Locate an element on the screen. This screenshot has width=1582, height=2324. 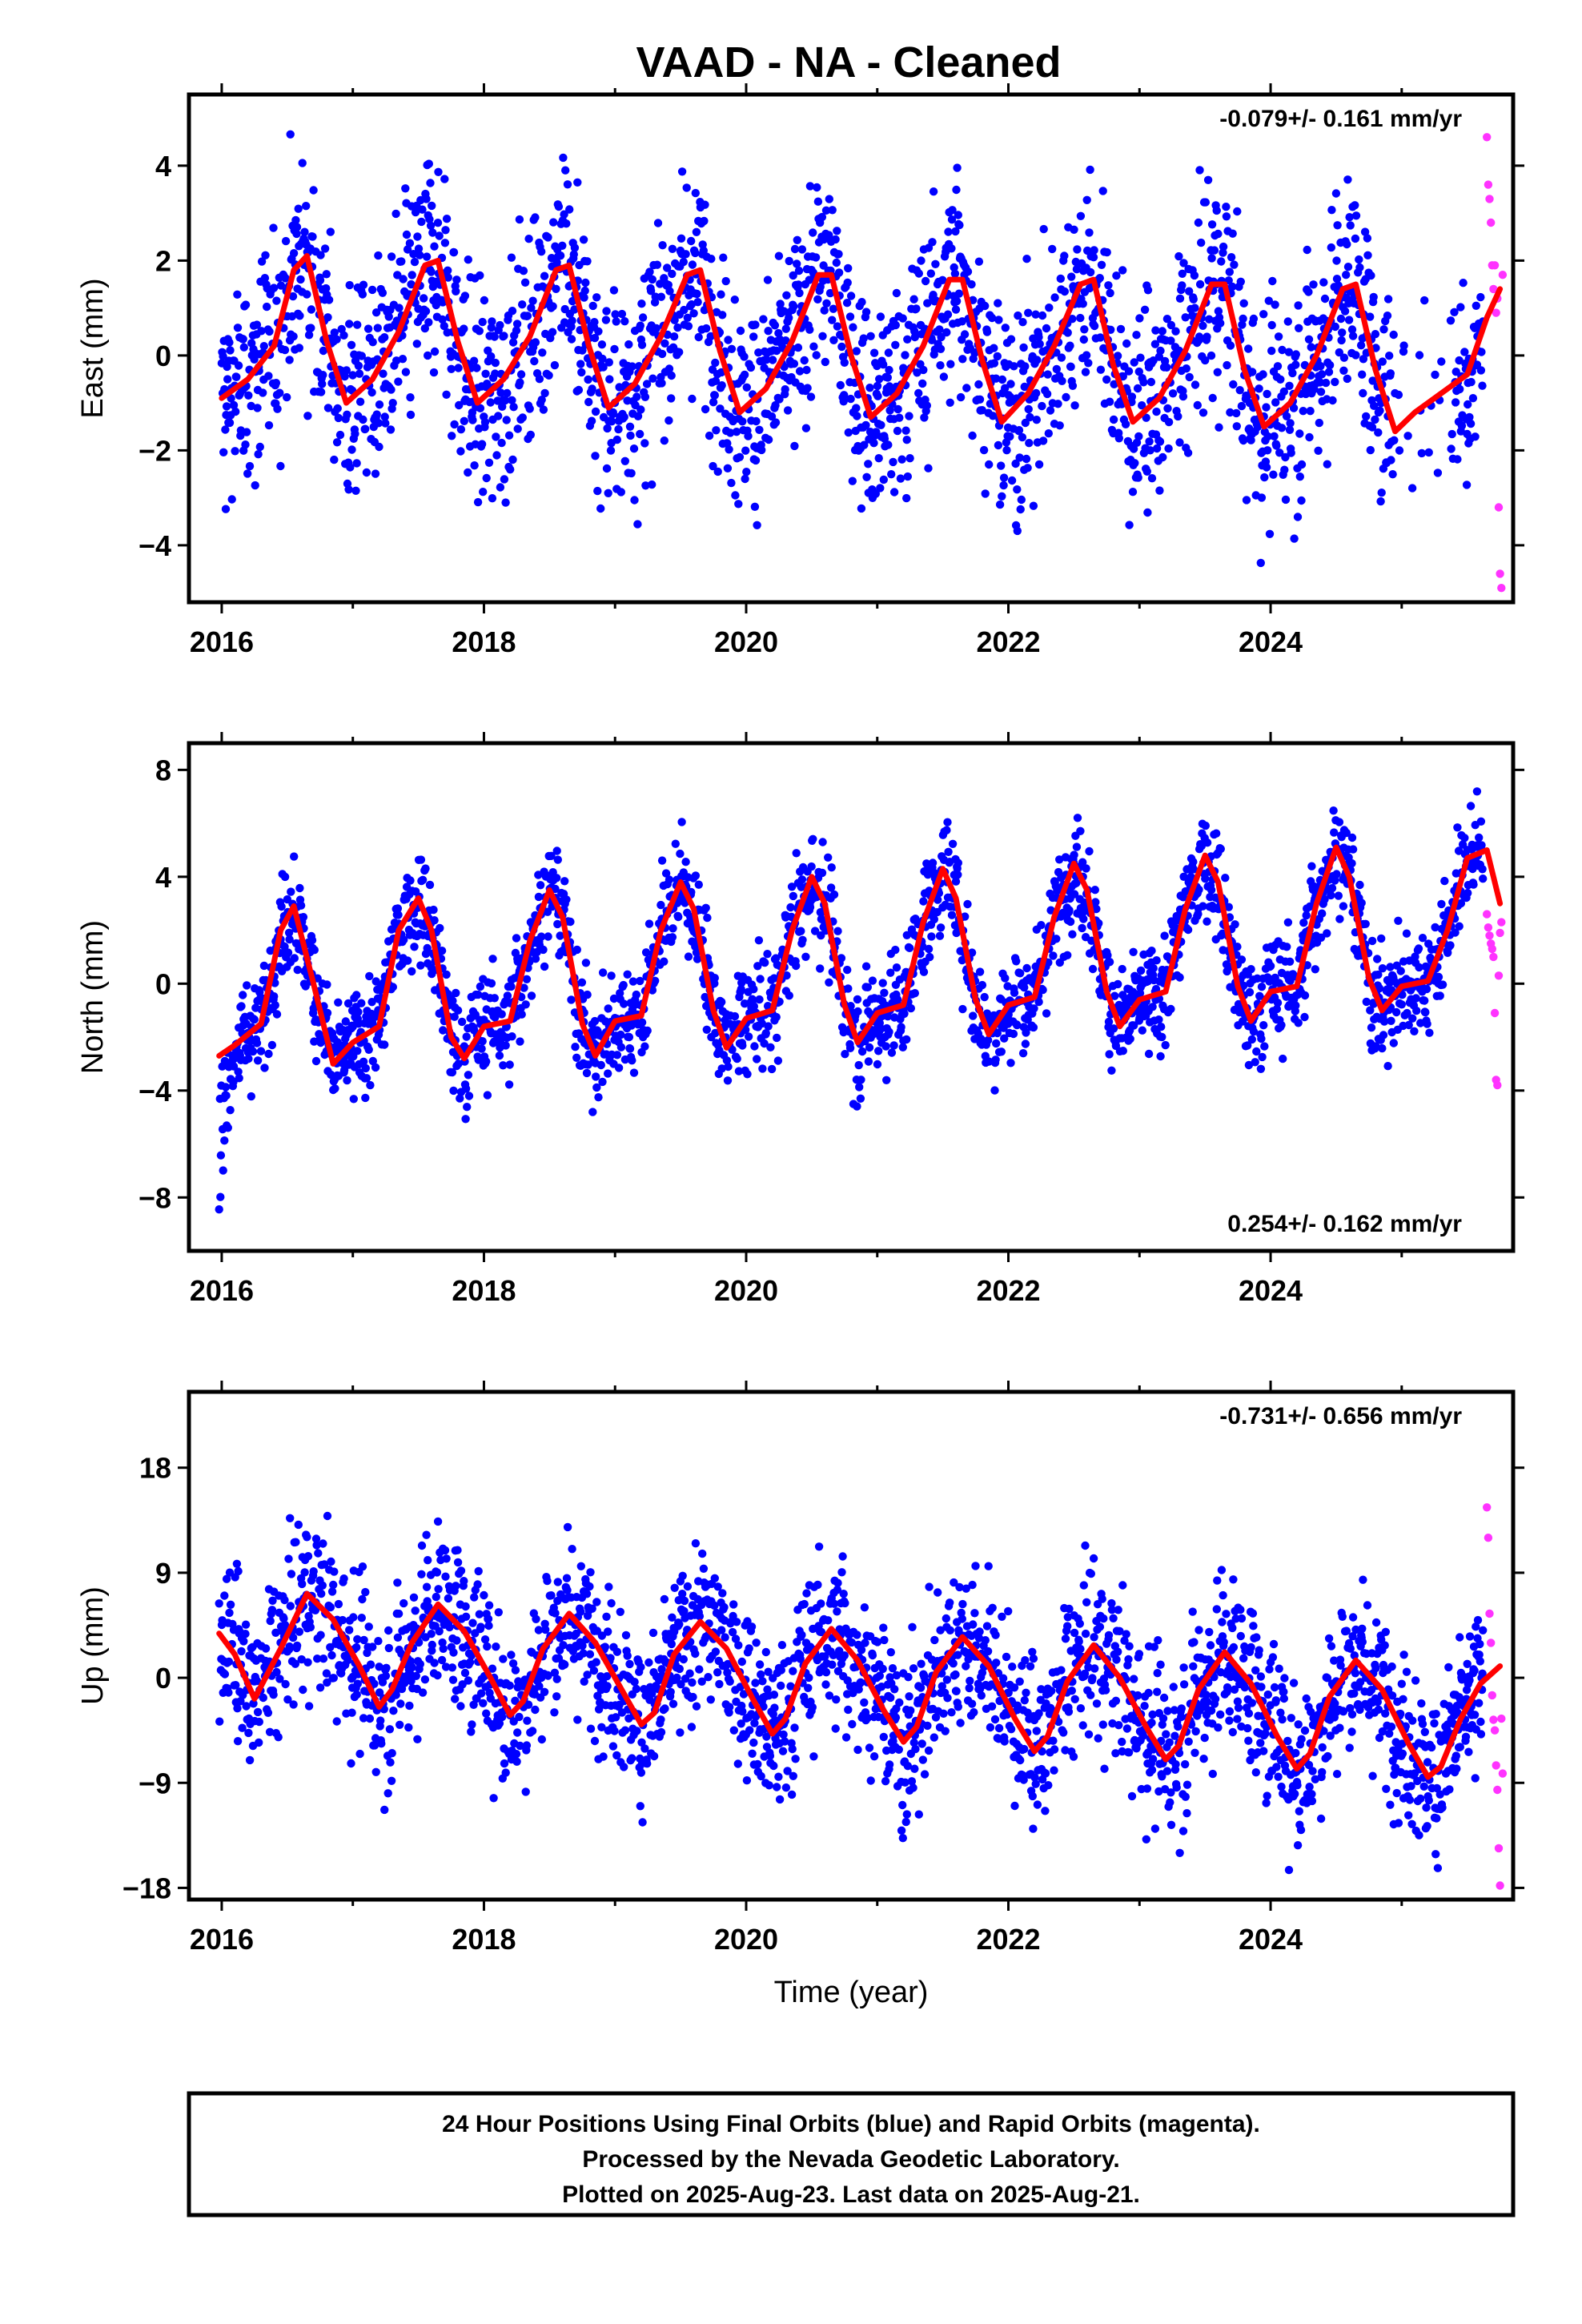
y-axis-label: East (mm) is located at coordinates (93, 348).